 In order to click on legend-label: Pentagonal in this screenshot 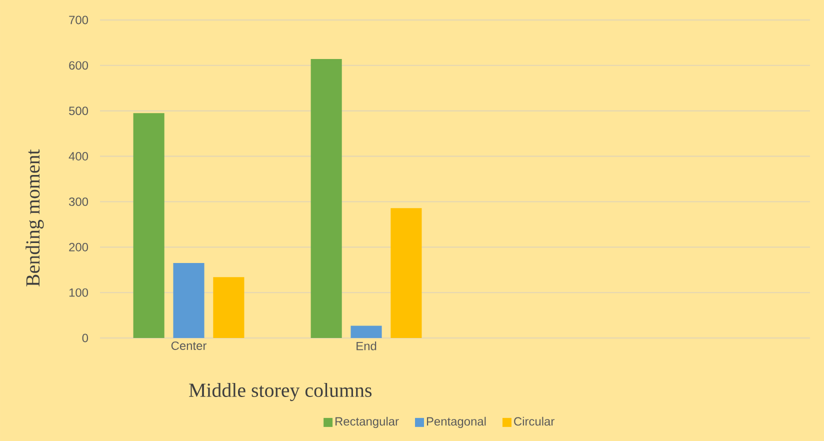, I will do `click(456, 422)`.